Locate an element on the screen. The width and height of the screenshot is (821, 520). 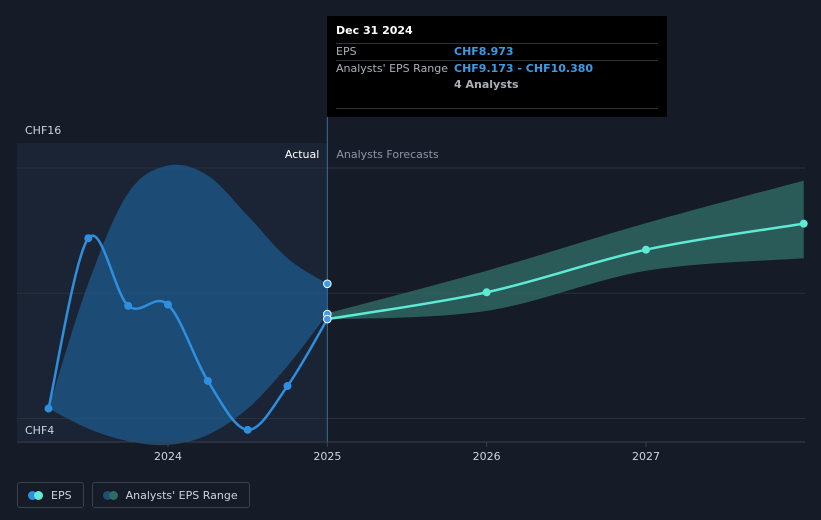
forecast-label: Analysts Forecasts is located at coordinates (387, 154).